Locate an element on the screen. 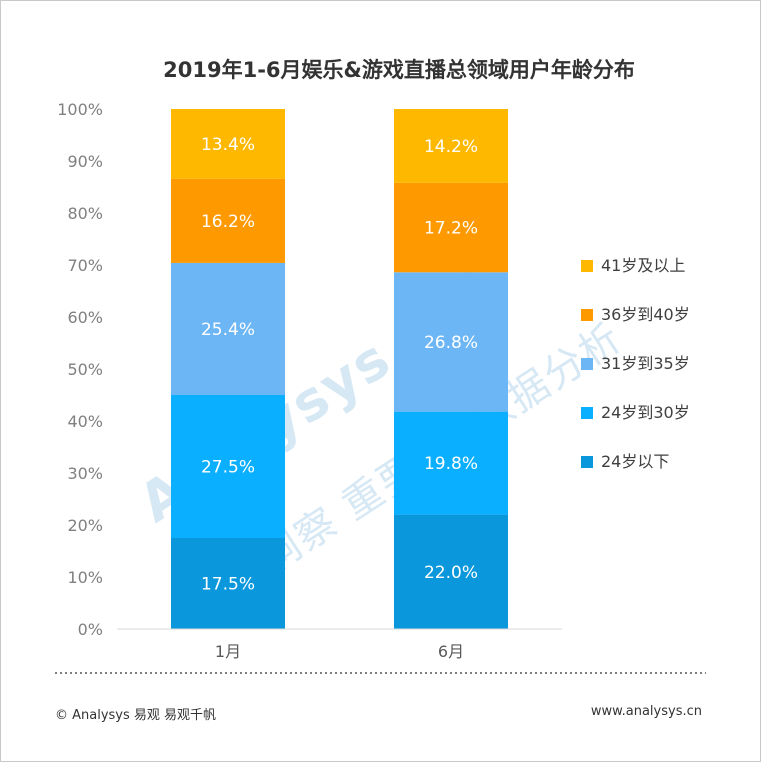  legend-item: 24岁到30岁 is located at coordinates (635, 412).